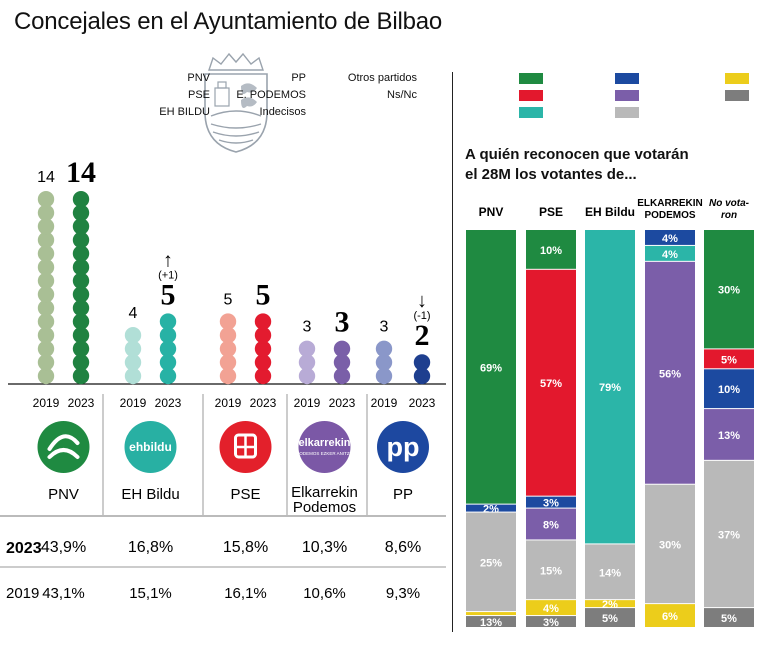 This screenshot has width=758, height=650. What do you see at coordinates (228, 21) in the screenshot?
I see `page-title: Concejales en el Ayuntamiento de Bilbao` at bounding box center [228, 21].